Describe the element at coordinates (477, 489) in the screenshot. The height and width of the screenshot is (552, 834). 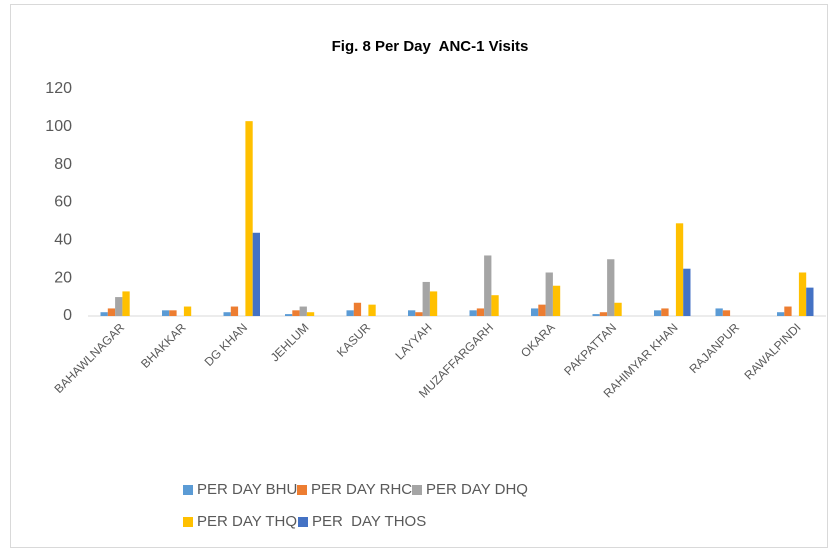
I see `legend-label: PER DAY DHQ` at that location.